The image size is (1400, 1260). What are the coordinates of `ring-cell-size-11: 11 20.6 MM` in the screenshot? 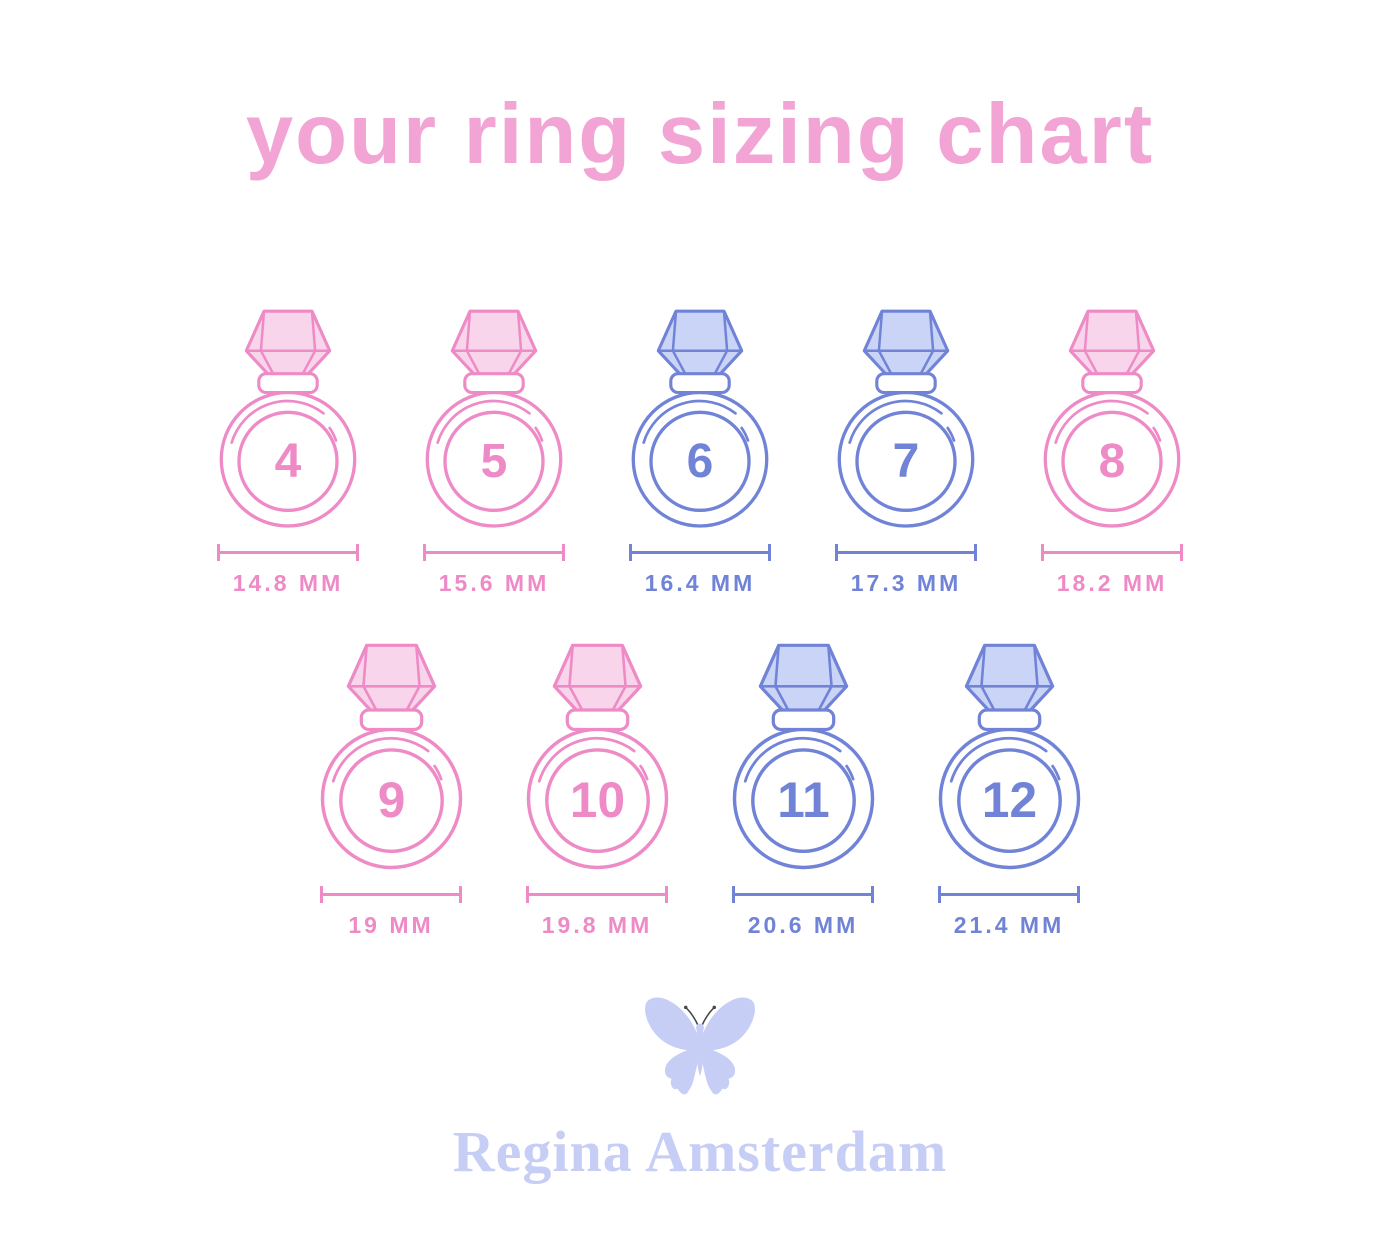 It's located at (803, 790).